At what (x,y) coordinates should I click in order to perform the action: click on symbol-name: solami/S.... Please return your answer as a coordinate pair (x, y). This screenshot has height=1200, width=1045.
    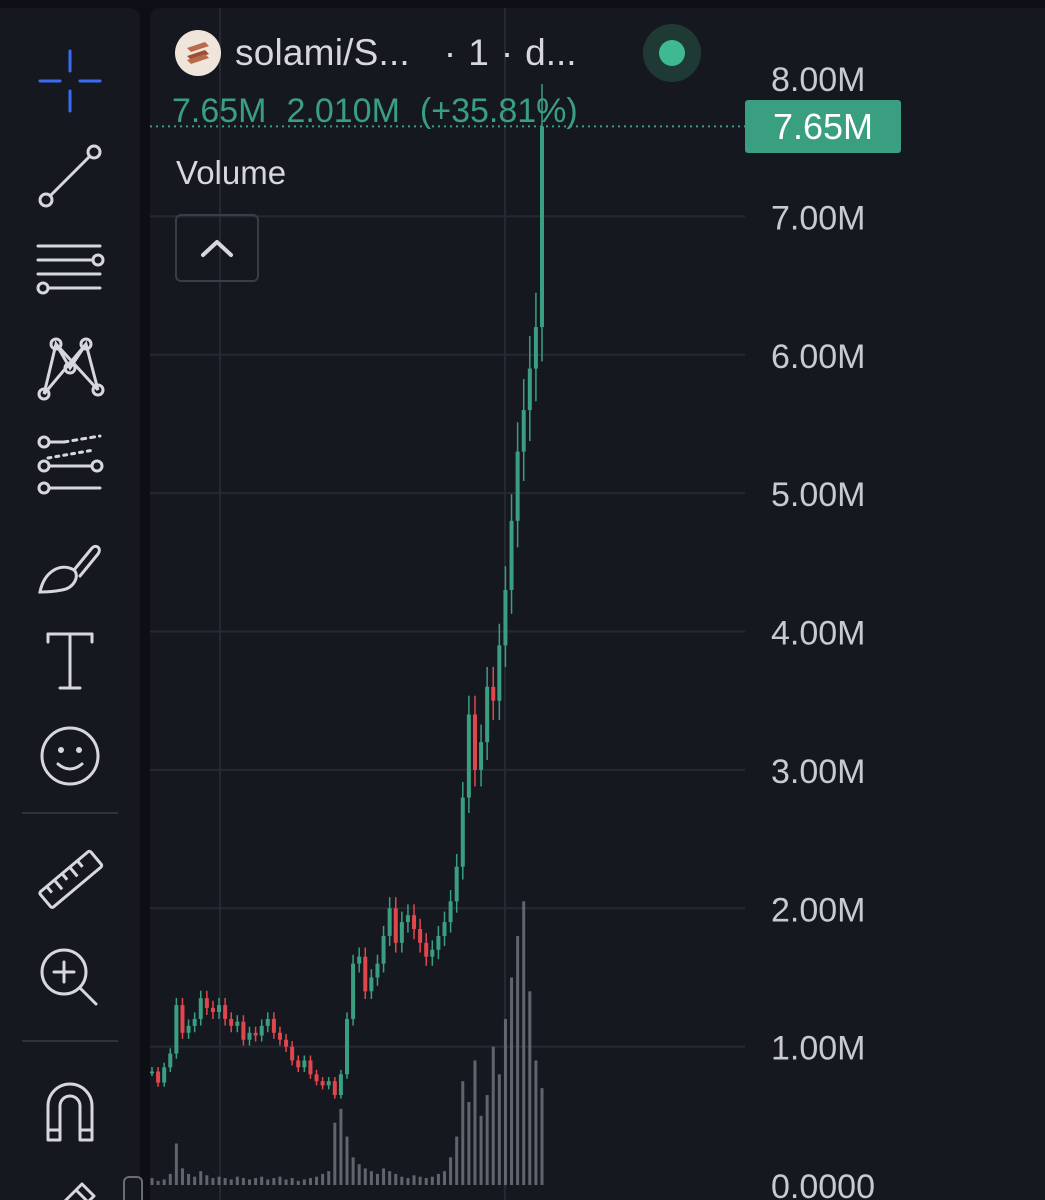
    Looking at the image, I should click on (322, 52).